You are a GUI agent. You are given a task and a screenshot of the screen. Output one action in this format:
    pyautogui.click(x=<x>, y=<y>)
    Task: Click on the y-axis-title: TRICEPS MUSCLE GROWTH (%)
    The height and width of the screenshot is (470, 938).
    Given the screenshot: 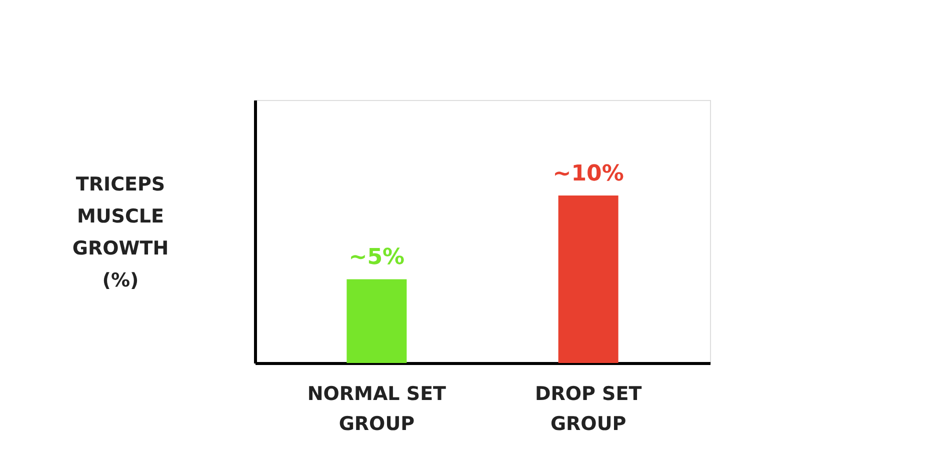 What is the action you would take?
    pyautogui.click(x=120, y=233)
    